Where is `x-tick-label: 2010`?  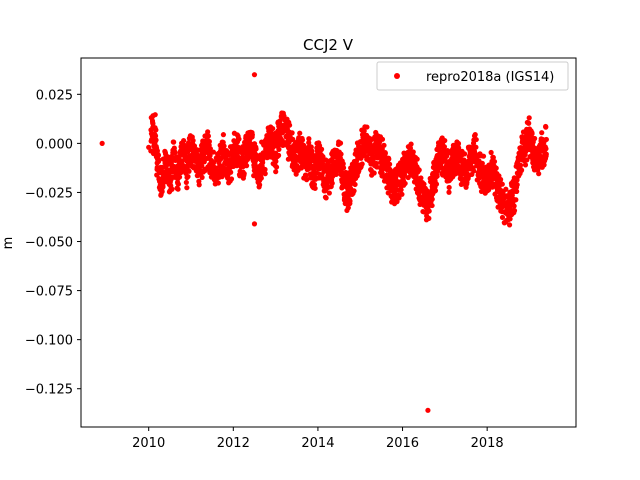 x-tick-label: 2010 is located at coordinates (148, 443).